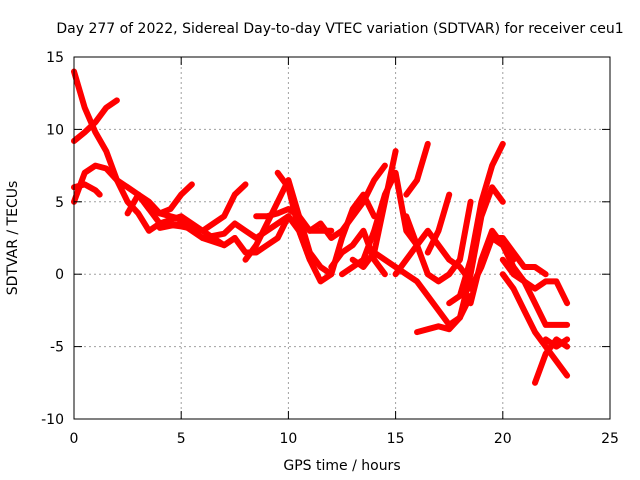 This screenshot has height=480, width=640. Describe the element at coordinates (59, 275) in the screenshot. I see `y-tick-label: 0` at that location.